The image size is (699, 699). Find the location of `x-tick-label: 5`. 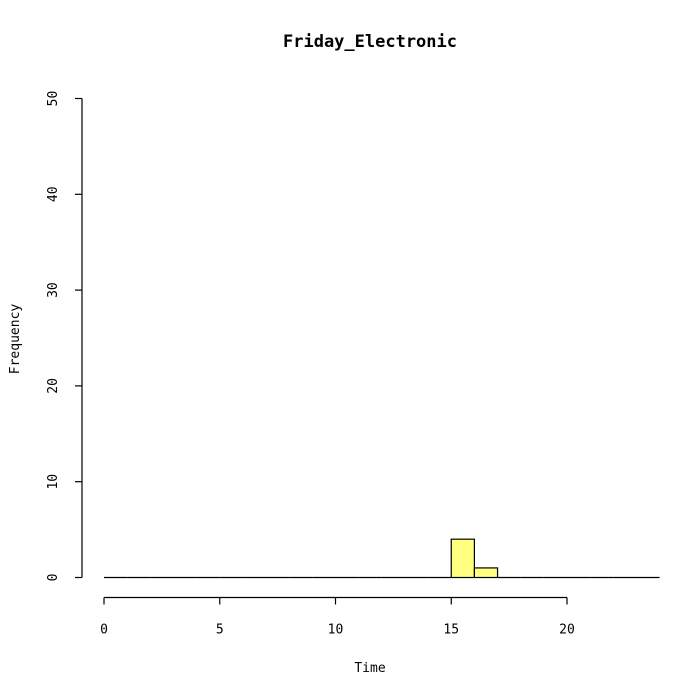

x-tick-label: 5 is located at coordinates (220, 630).